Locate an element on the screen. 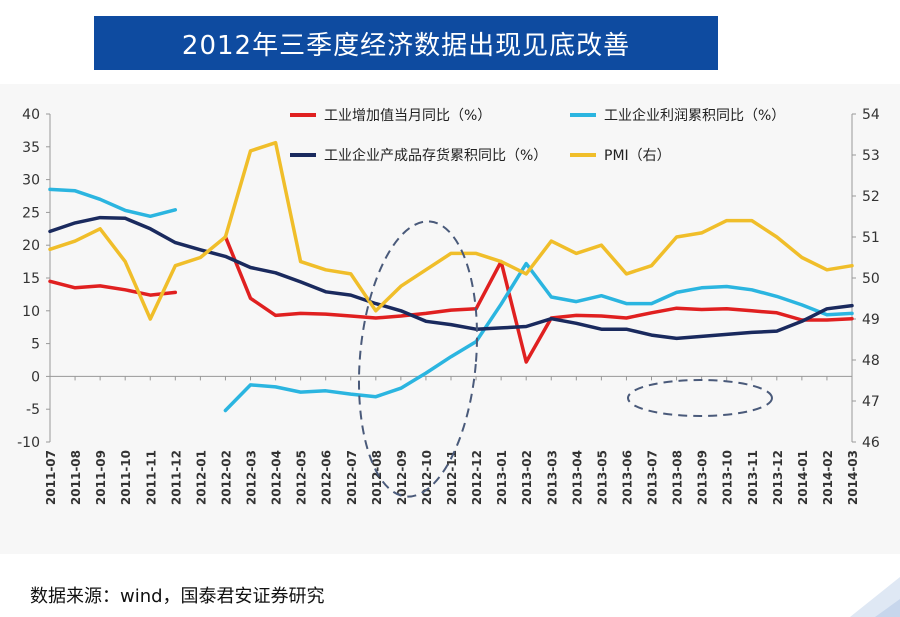 Image resolution: width=900 pixels, height=617 pixels. right-tick-label: 50 is located at coordinates (871, 279).